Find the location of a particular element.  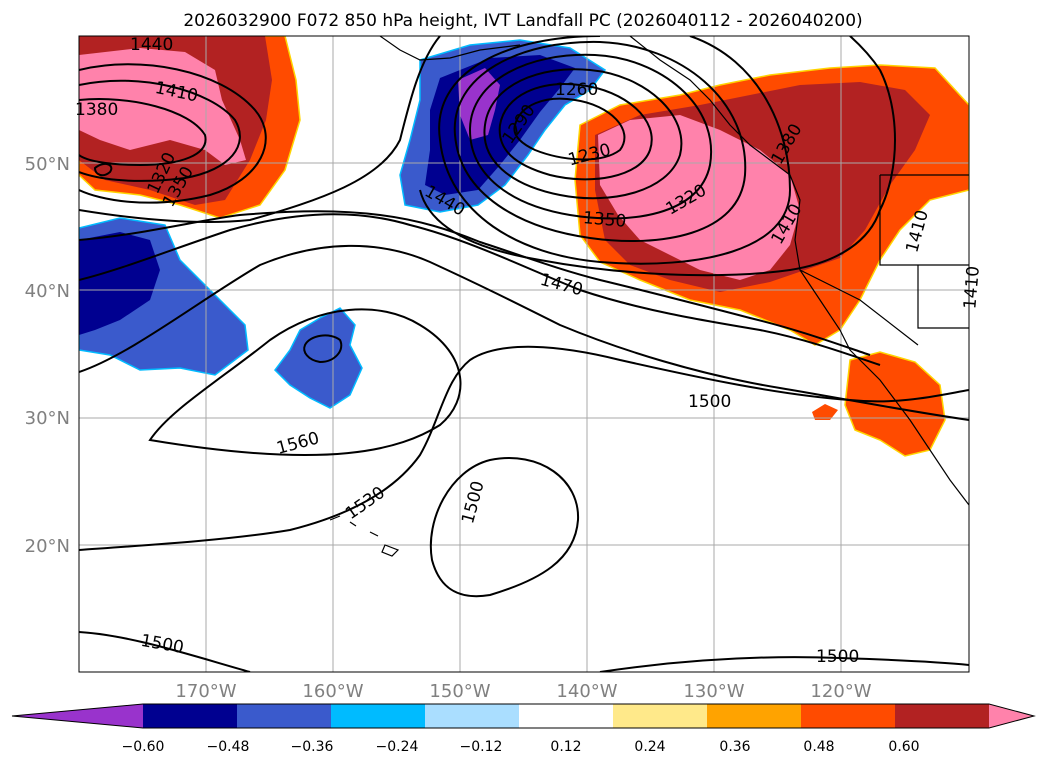

lon-label: 170°W is located at coordinates (205, 691).